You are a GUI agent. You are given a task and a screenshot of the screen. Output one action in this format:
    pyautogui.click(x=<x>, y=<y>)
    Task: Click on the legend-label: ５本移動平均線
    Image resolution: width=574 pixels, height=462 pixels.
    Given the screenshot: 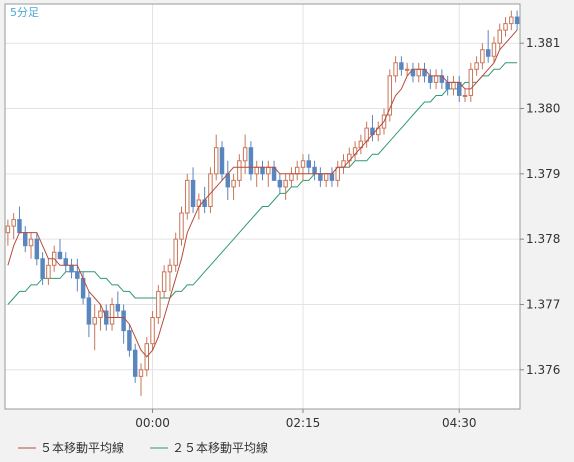 What is the action you would take?
    pyautogui.click(x=82, y=447)
    